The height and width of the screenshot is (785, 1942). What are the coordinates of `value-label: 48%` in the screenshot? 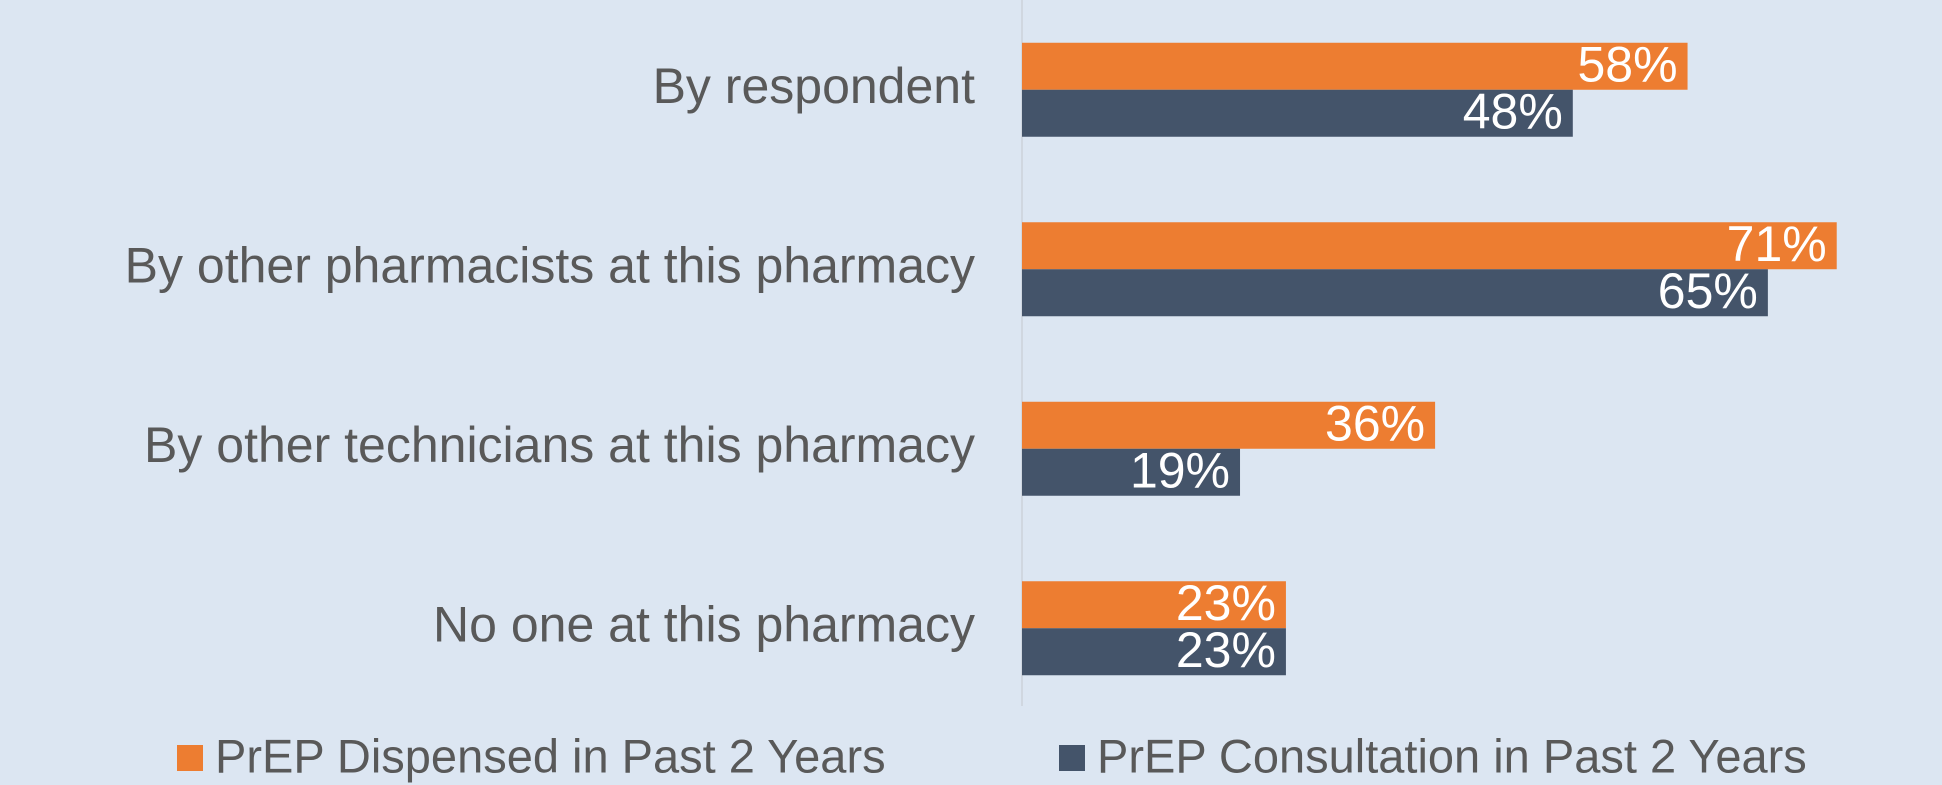 It's located at (1513, 111).